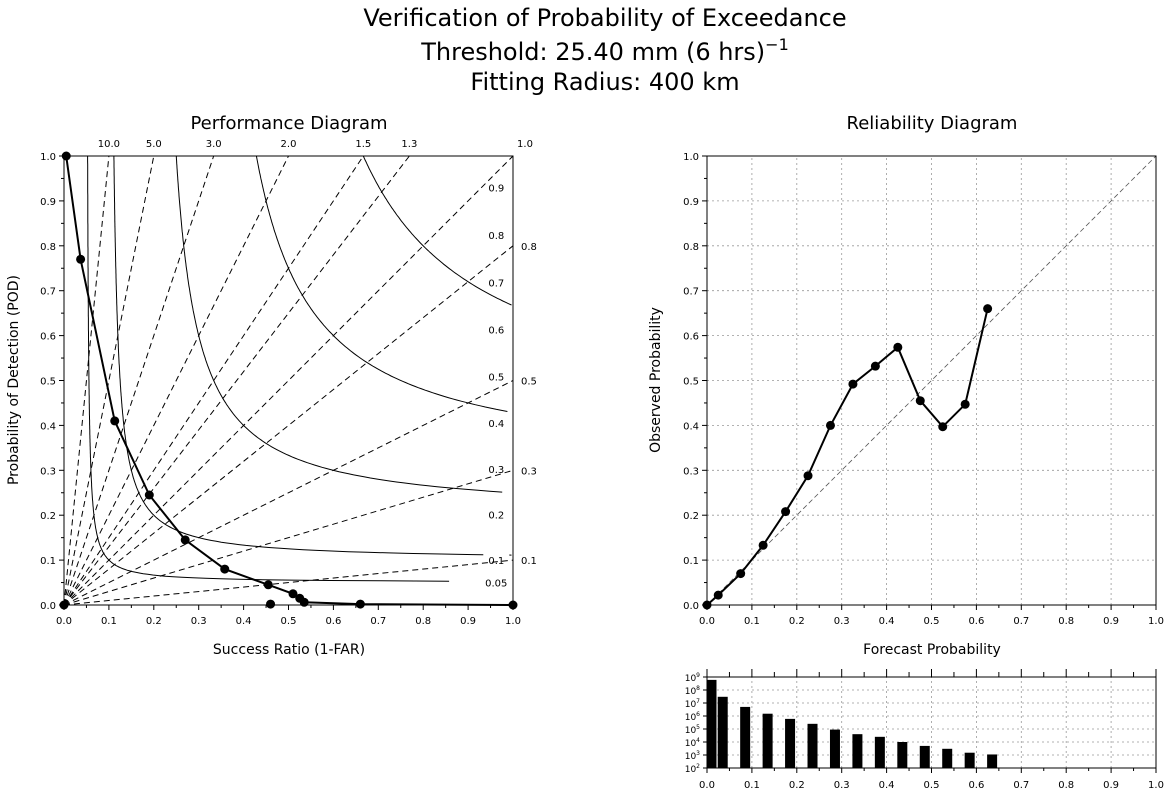 The image size is (1171, 797). I want to click on performance-x-tick-label: 0.0, so click(64, 621).